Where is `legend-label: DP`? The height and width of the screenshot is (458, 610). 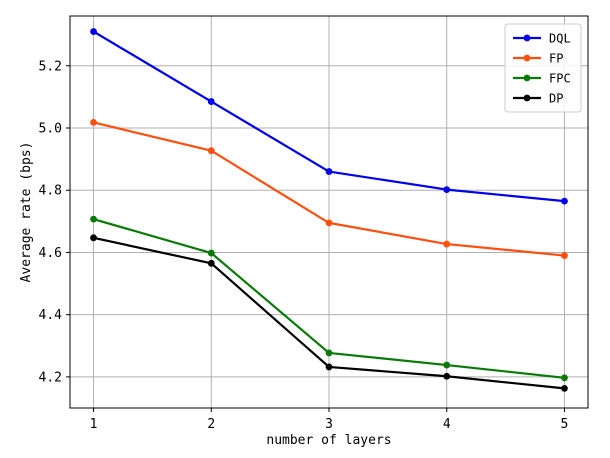 legend-label: DP is located at coordinates (556, 99).